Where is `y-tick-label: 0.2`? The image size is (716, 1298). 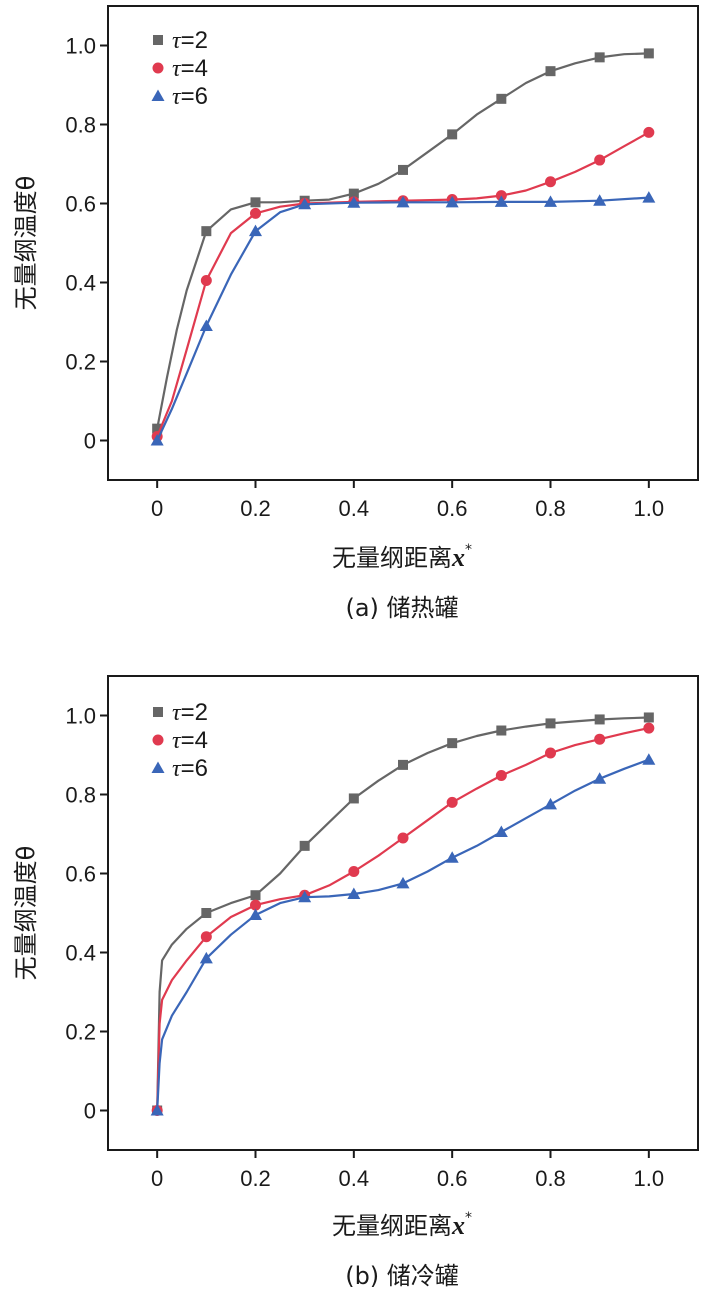 y-tick-label: 0.2 is located at coordinates (80, 1032).